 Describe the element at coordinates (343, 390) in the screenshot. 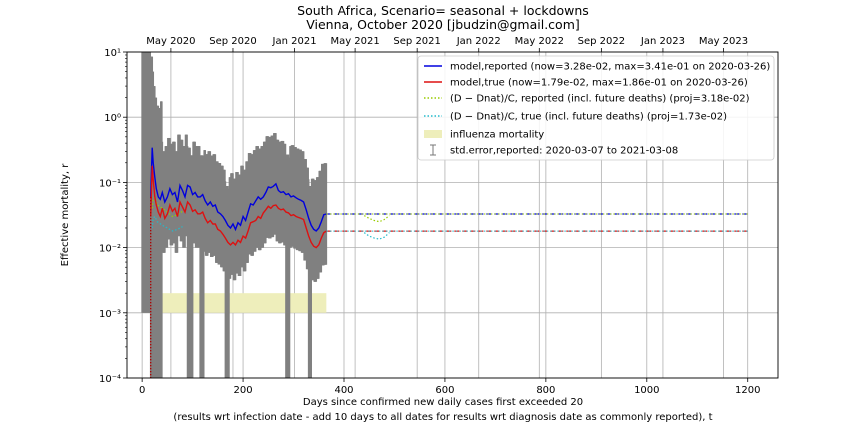

I see `x-tick-label: 400` at that location.